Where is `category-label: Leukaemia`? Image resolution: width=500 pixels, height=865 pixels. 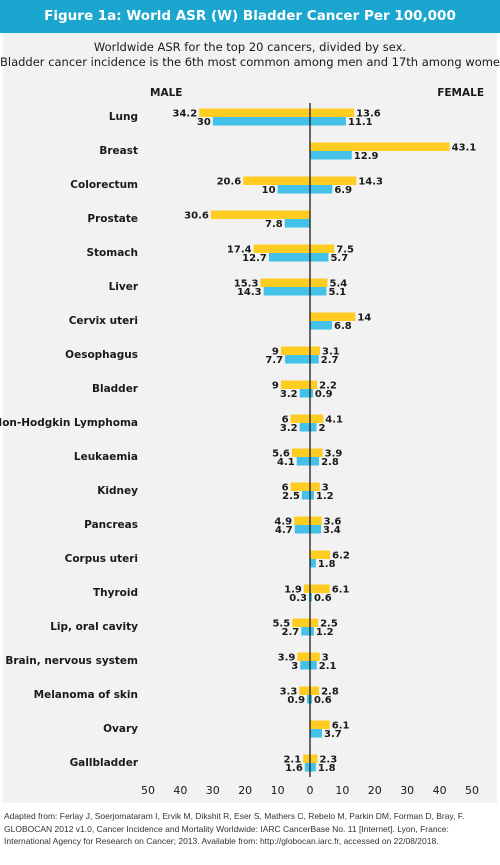 category-label: Leukaemia is located at coordinates (106, 457).